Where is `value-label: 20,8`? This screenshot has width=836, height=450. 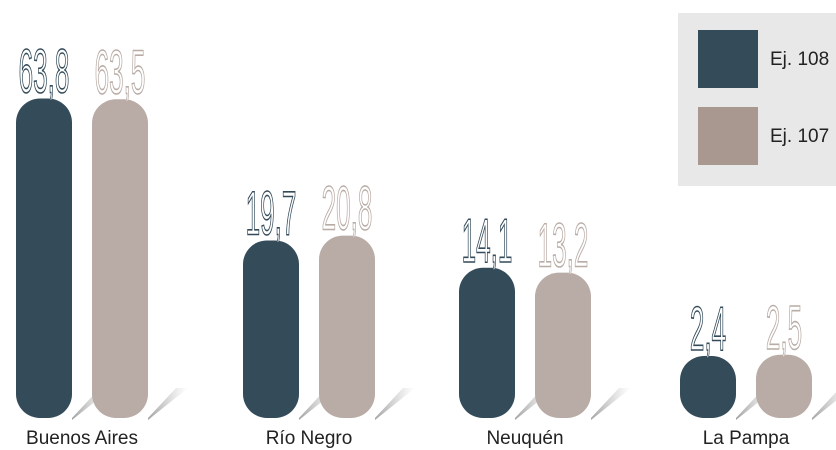
value-label: 20,8 is located at coordinates (347, 209).